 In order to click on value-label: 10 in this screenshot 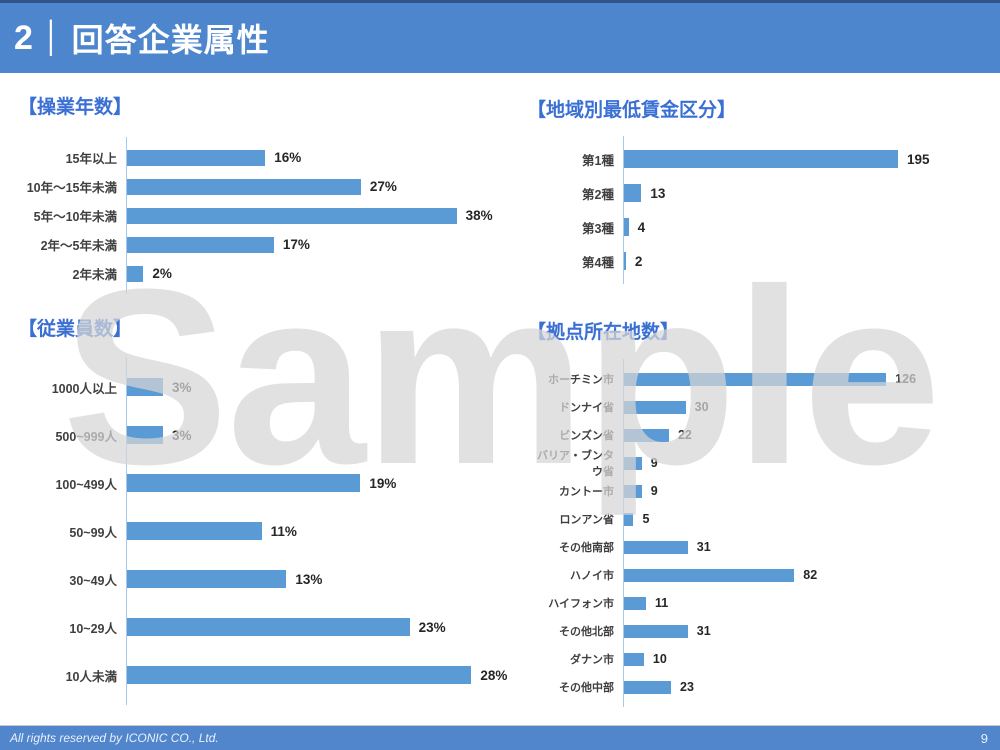, I will do `click(659, 659)`.